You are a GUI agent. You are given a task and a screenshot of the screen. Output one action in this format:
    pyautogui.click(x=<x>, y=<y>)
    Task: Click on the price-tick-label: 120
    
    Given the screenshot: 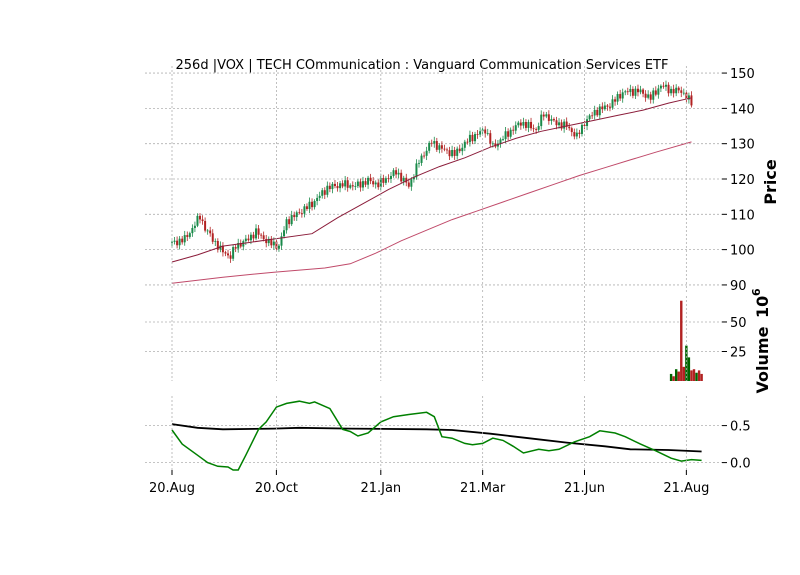 What is the action you would take?
    pyautogui.click(x=742, y=180)
    